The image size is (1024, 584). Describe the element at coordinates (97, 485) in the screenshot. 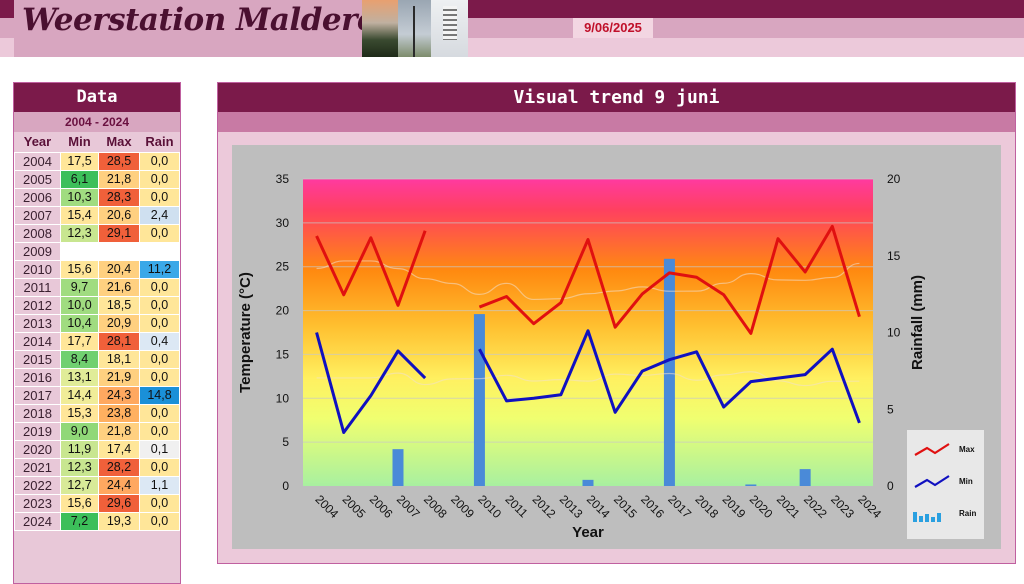

I see `table-row: 2022 12,7 24,4 1,1` at that location.